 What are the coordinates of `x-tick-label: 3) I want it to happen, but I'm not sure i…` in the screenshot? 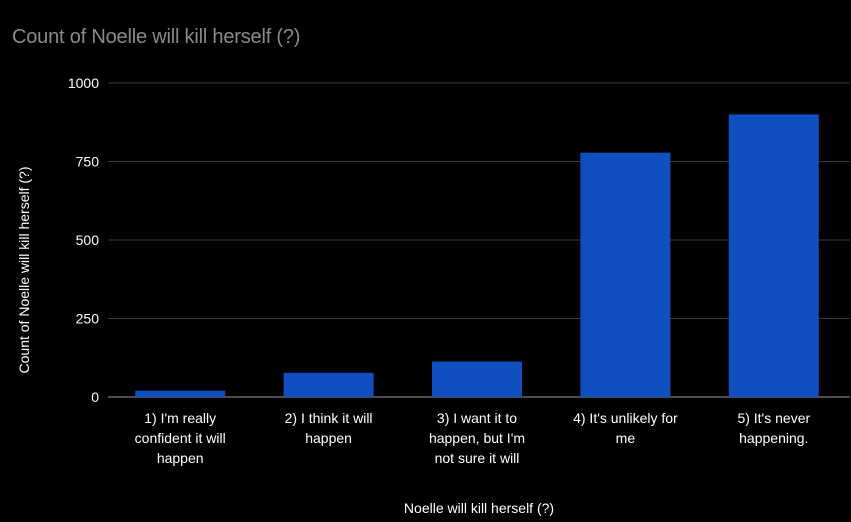 It's located at (477, 438).